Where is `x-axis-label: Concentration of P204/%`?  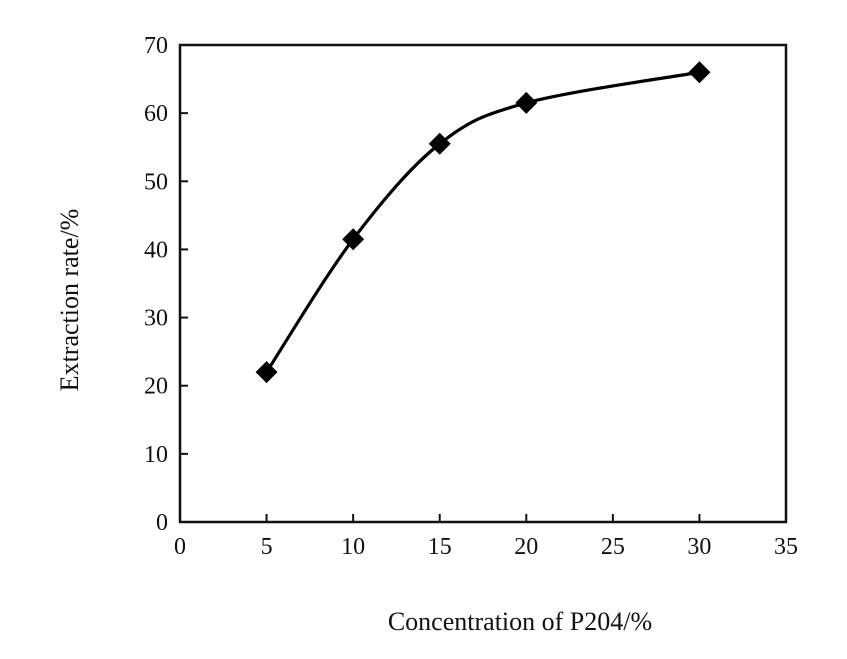
x-axis-label: Concentration of P204/% is located at coordinates (520, 621).